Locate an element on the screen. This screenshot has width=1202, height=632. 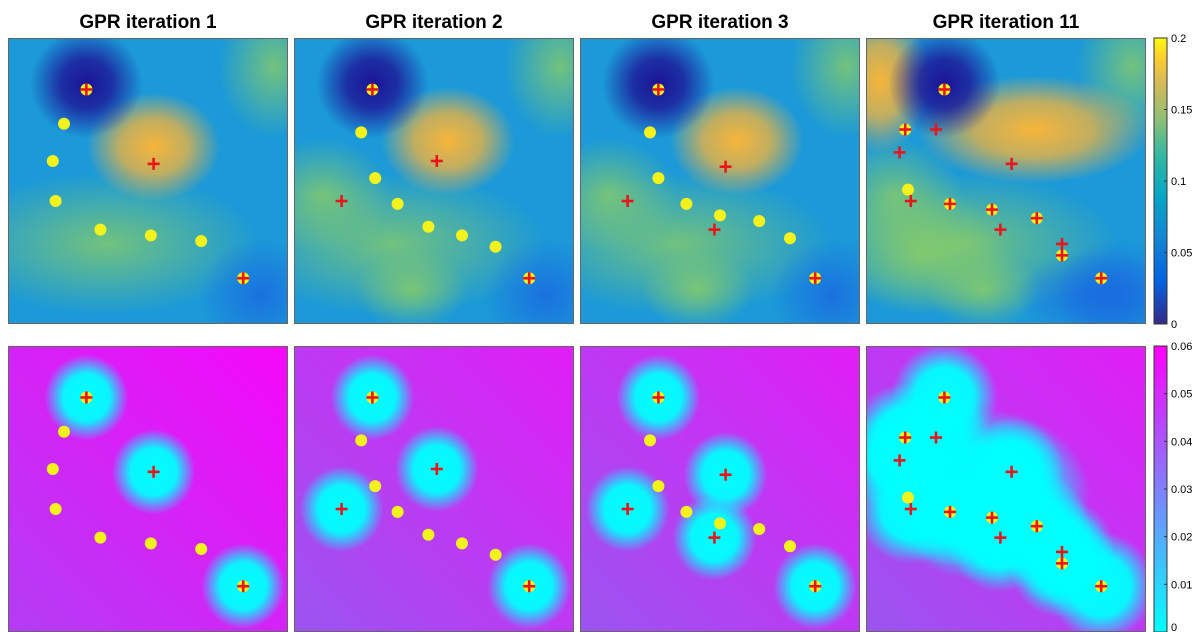
panel-border is located at coordinates (1006, 181).